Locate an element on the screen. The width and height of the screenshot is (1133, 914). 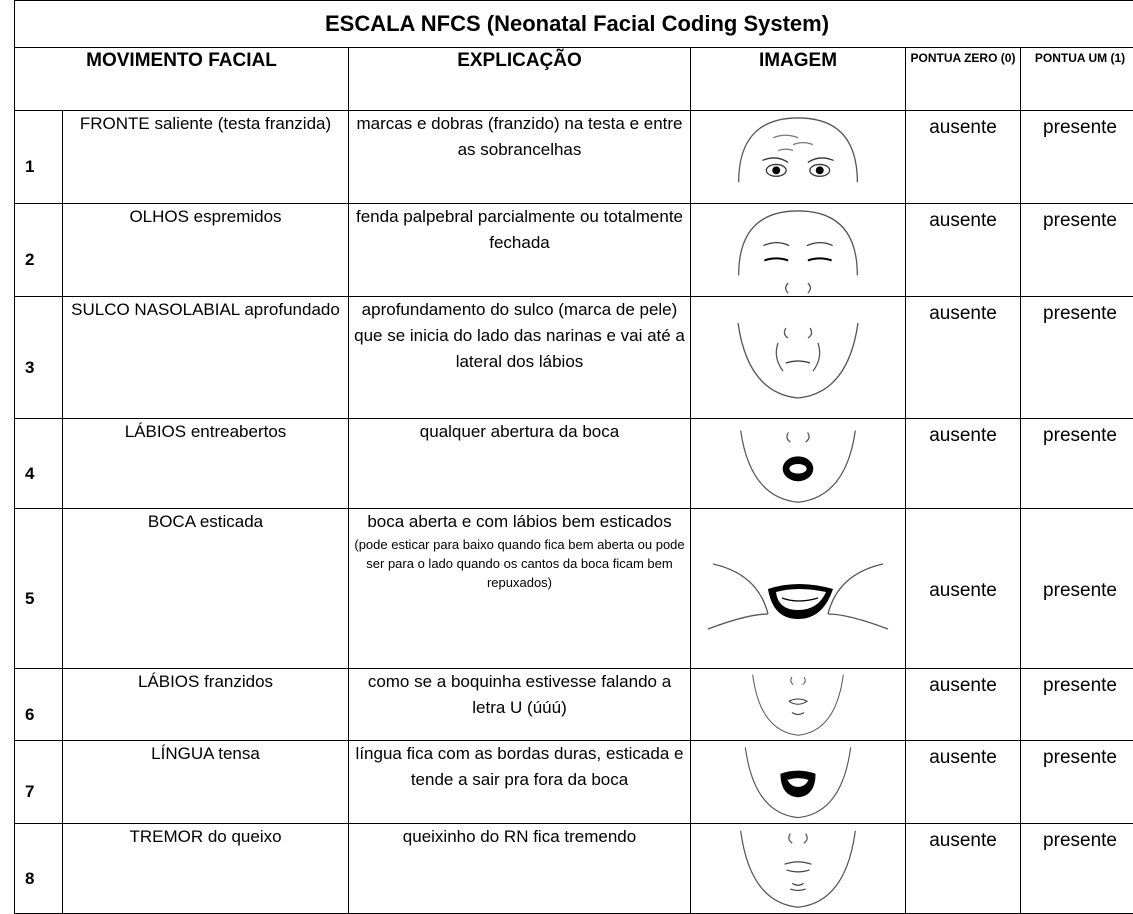
explanation-text: qualquer abertura da boca is located at coordinates (519, 431).